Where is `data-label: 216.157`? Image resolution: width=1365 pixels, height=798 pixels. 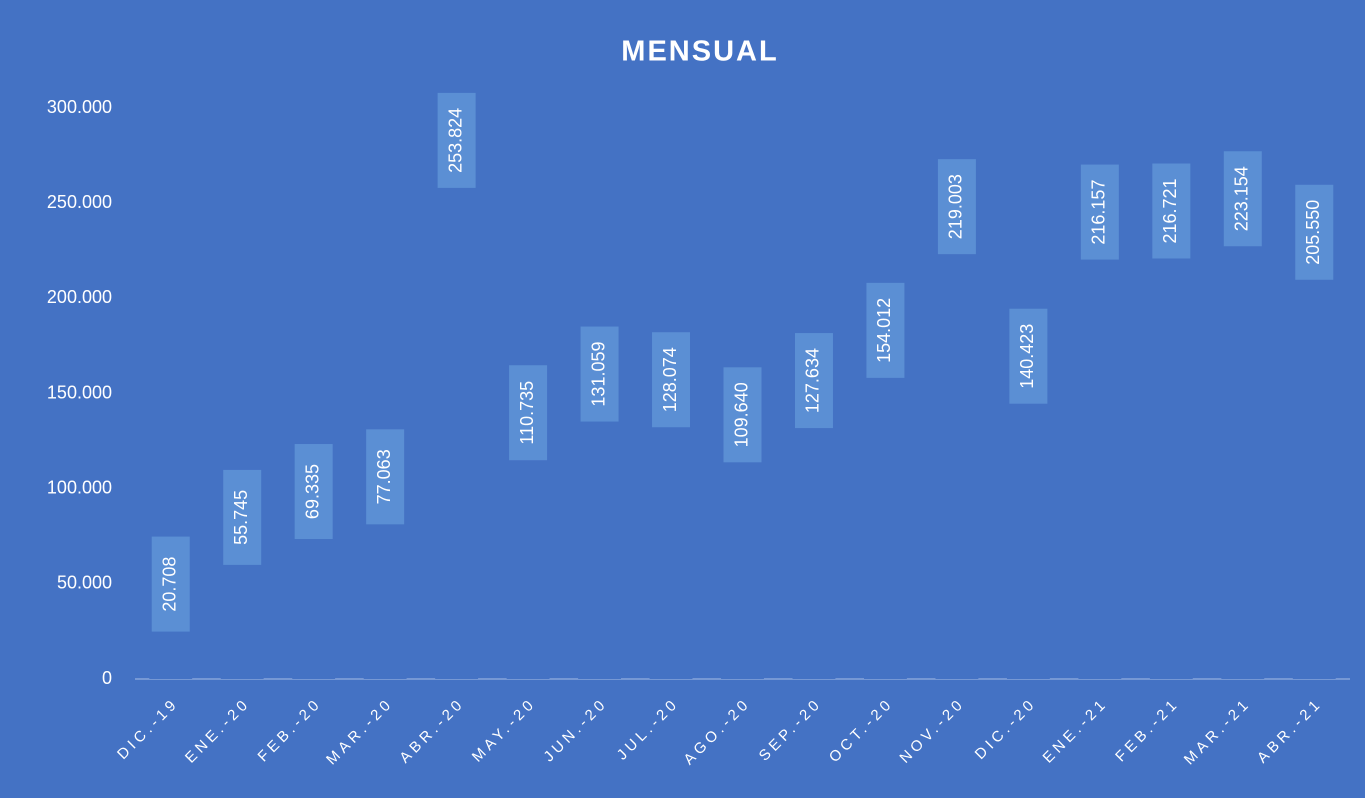
data-label: 216.157 is located at coordinates (1099, 212).